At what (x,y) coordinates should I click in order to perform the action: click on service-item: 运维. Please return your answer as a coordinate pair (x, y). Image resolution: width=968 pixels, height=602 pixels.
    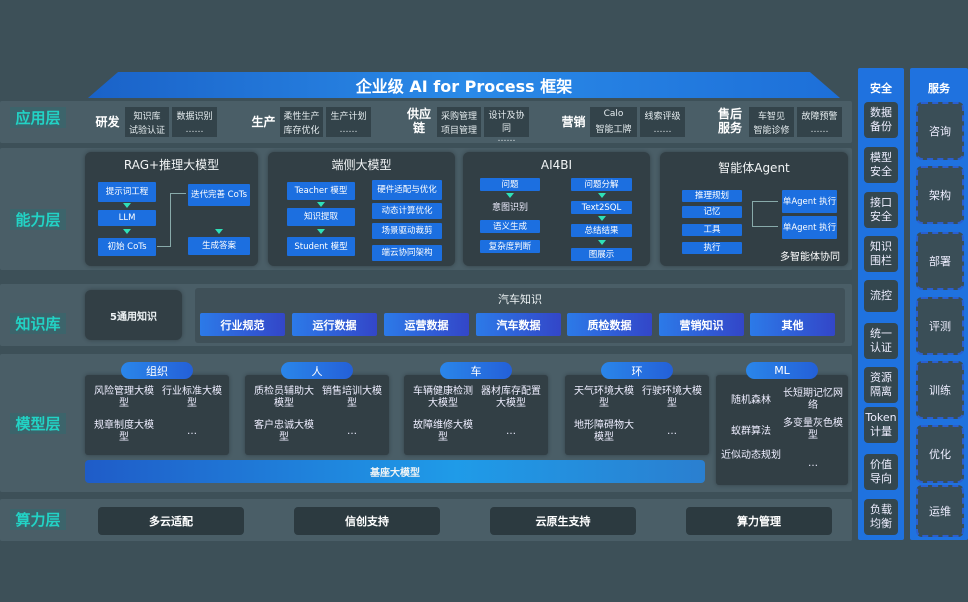
    Looking at the image, I should click on (940, 511).